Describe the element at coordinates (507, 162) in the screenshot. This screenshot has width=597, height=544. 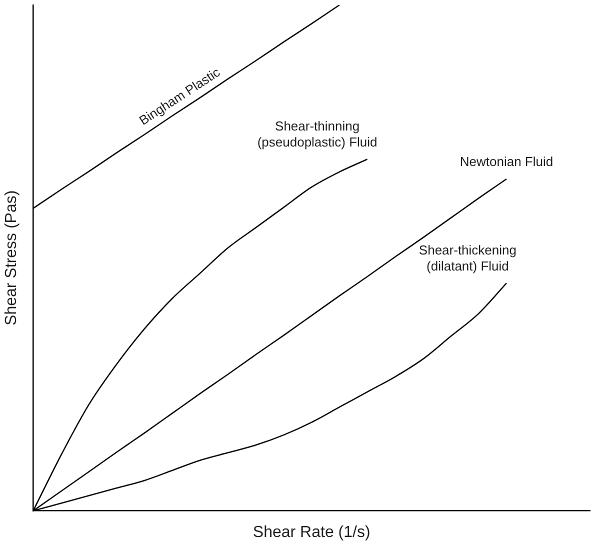
I see `series-label: Newtonian Fluid` at that location.